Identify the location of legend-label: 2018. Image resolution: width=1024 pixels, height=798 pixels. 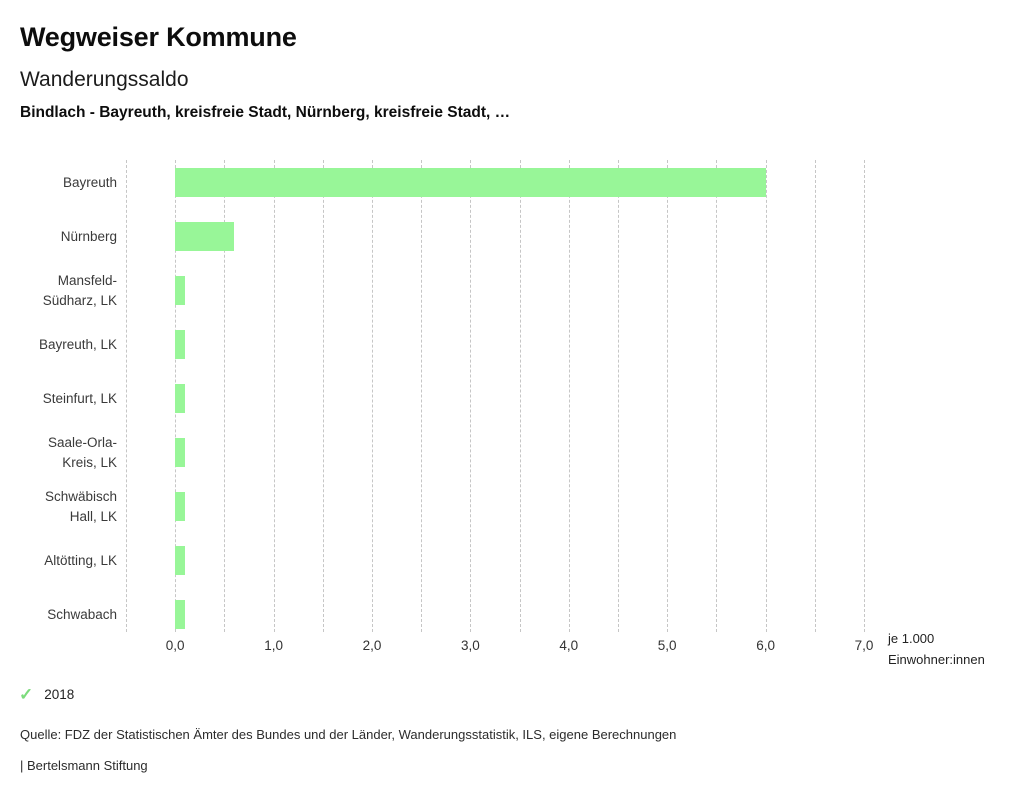
(59, 694).